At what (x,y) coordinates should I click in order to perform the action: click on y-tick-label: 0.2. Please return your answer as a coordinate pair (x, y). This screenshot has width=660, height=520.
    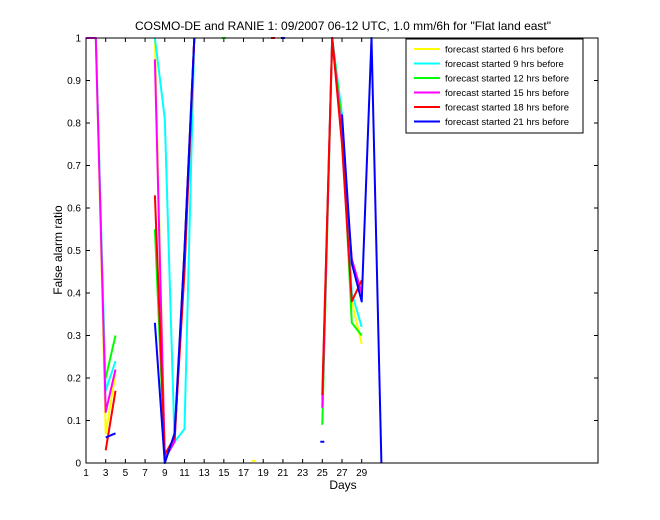
    Looking at the image, I should click on (74, 379).